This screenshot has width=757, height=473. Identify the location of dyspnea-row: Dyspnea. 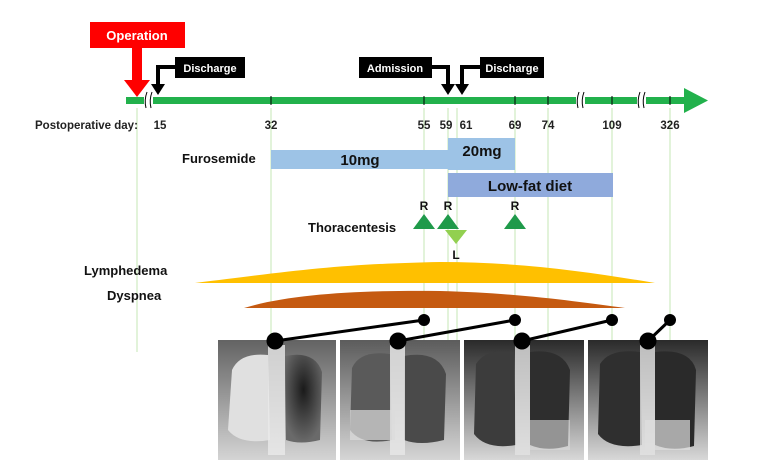
(366, 298).